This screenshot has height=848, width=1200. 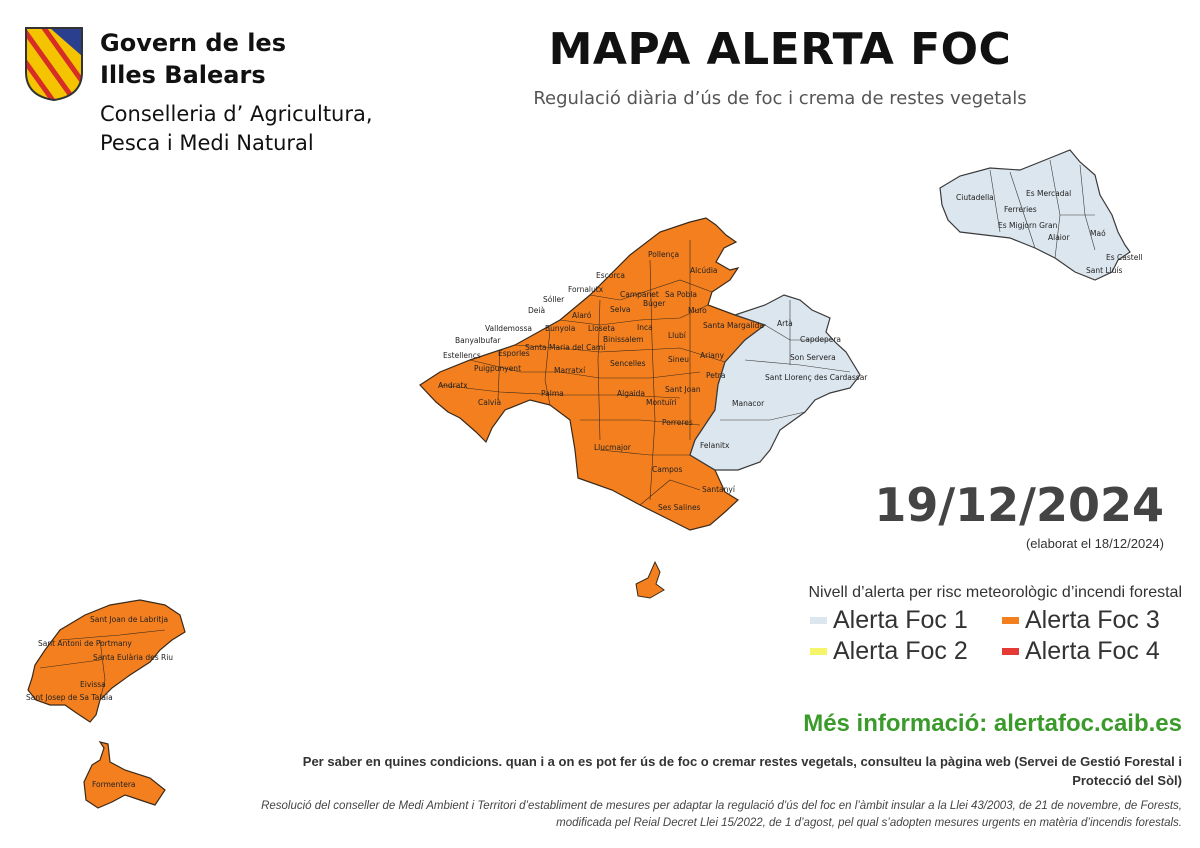 What do you see at coordinates (628, 363) in the screenshot?
I see `label-sencelles: Sencelles` at bounding box center [628, 363].